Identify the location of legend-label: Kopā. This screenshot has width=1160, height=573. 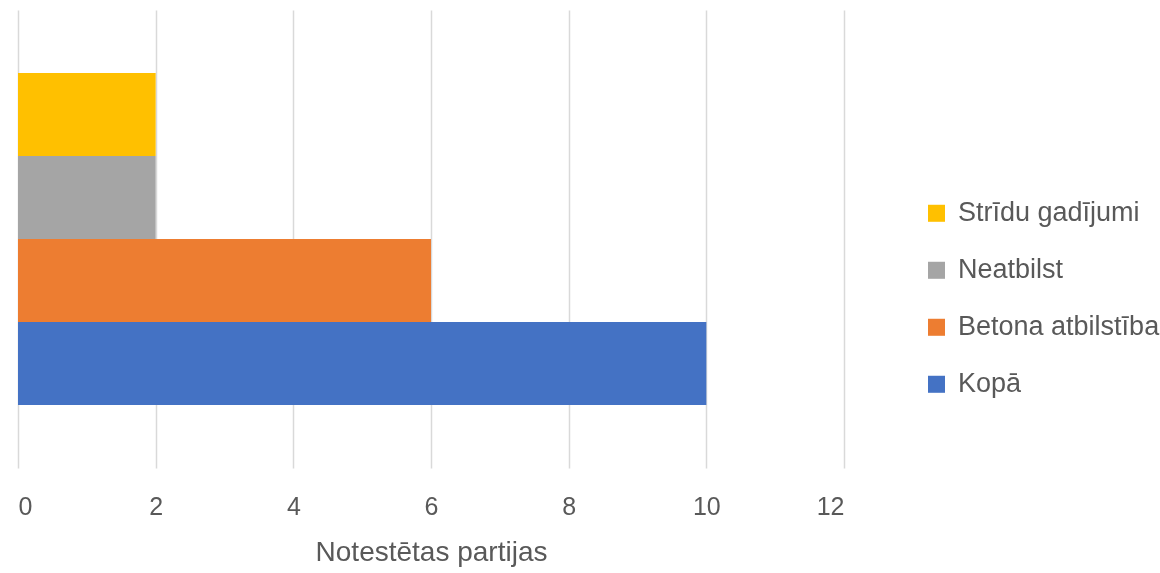
(990, 383).